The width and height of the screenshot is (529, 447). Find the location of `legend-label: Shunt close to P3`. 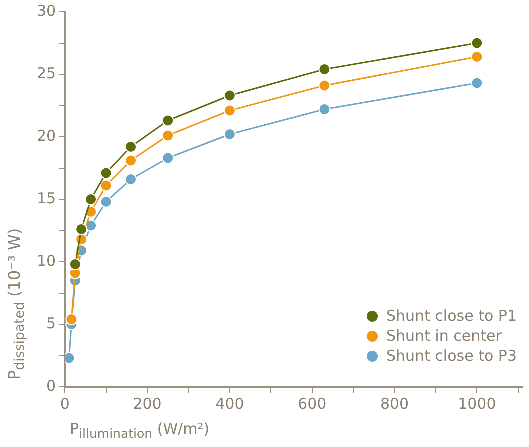

legend-label: Shunt close to P3 is located at coordinates (451, 356).